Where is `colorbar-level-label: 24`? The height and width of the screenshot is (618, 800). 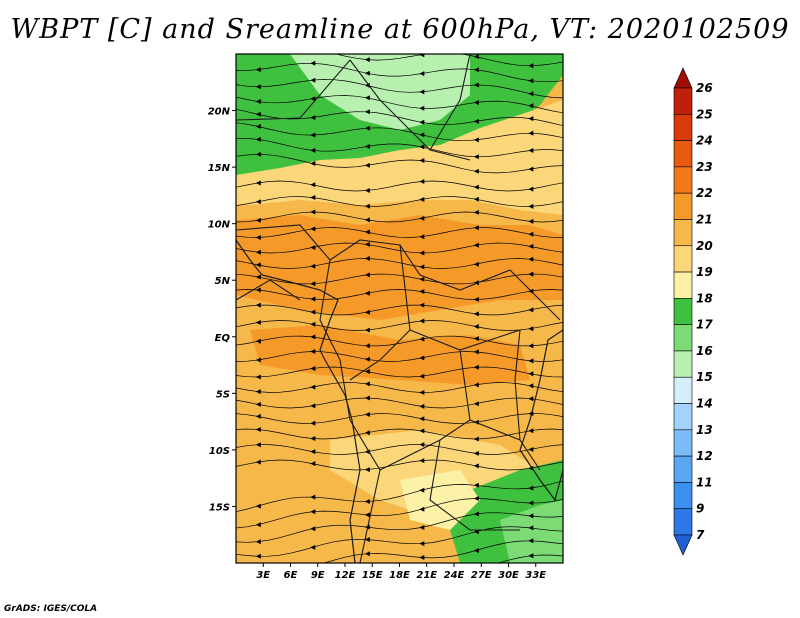
colorbar-level-label: 24 is located at coordinates (704, 141).